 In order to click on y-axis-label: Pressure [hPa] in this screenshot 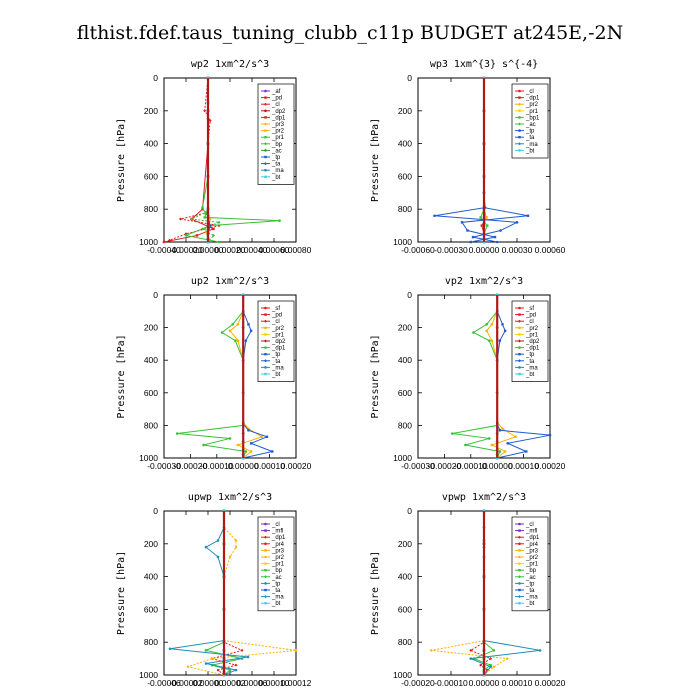, I will do `click(375, 593)`.